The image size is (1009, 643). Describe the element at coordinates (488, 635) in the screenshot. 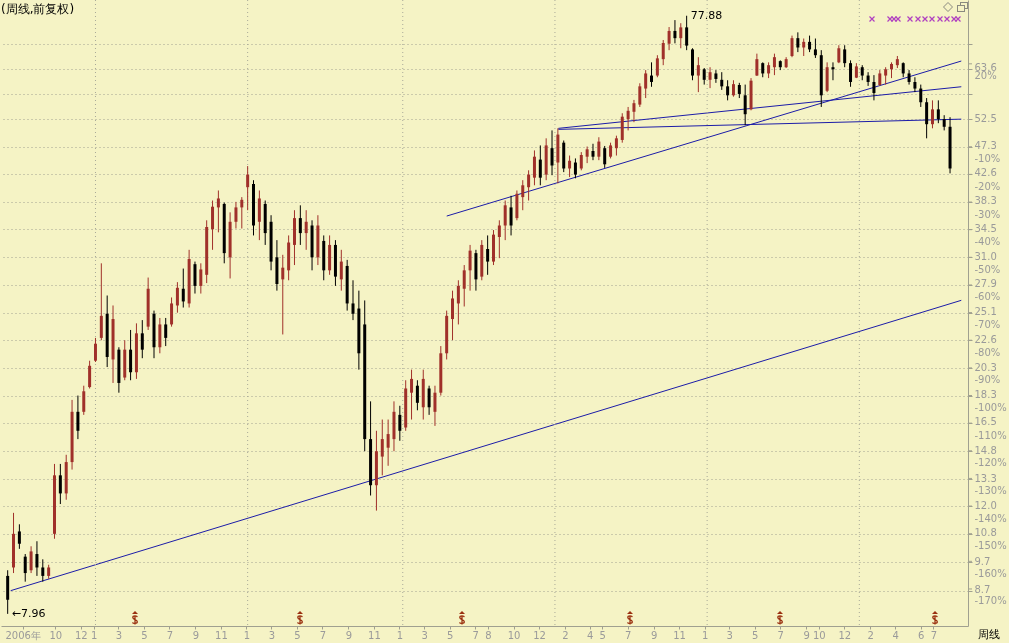

I see `x-tick-label: 8` at that location.